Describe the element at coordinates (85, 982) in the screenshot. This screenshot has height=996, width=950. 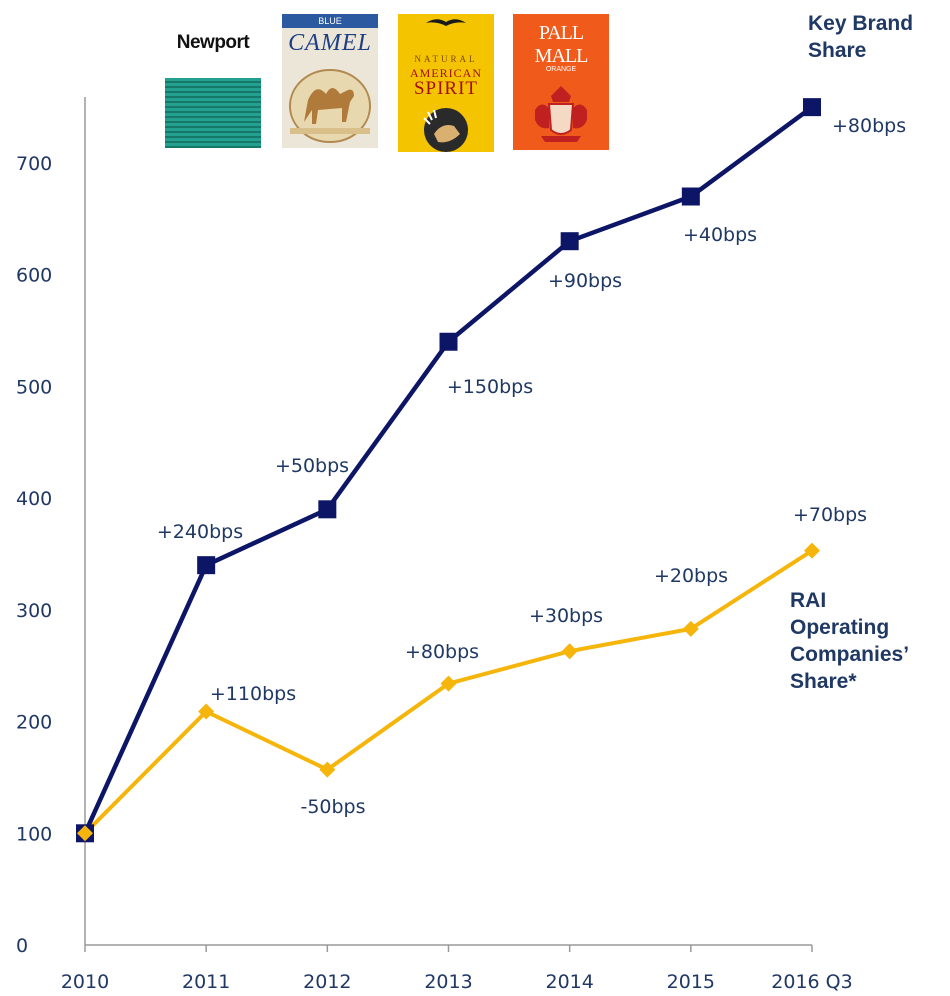
I see `x-tick-label: 2010` at that location.